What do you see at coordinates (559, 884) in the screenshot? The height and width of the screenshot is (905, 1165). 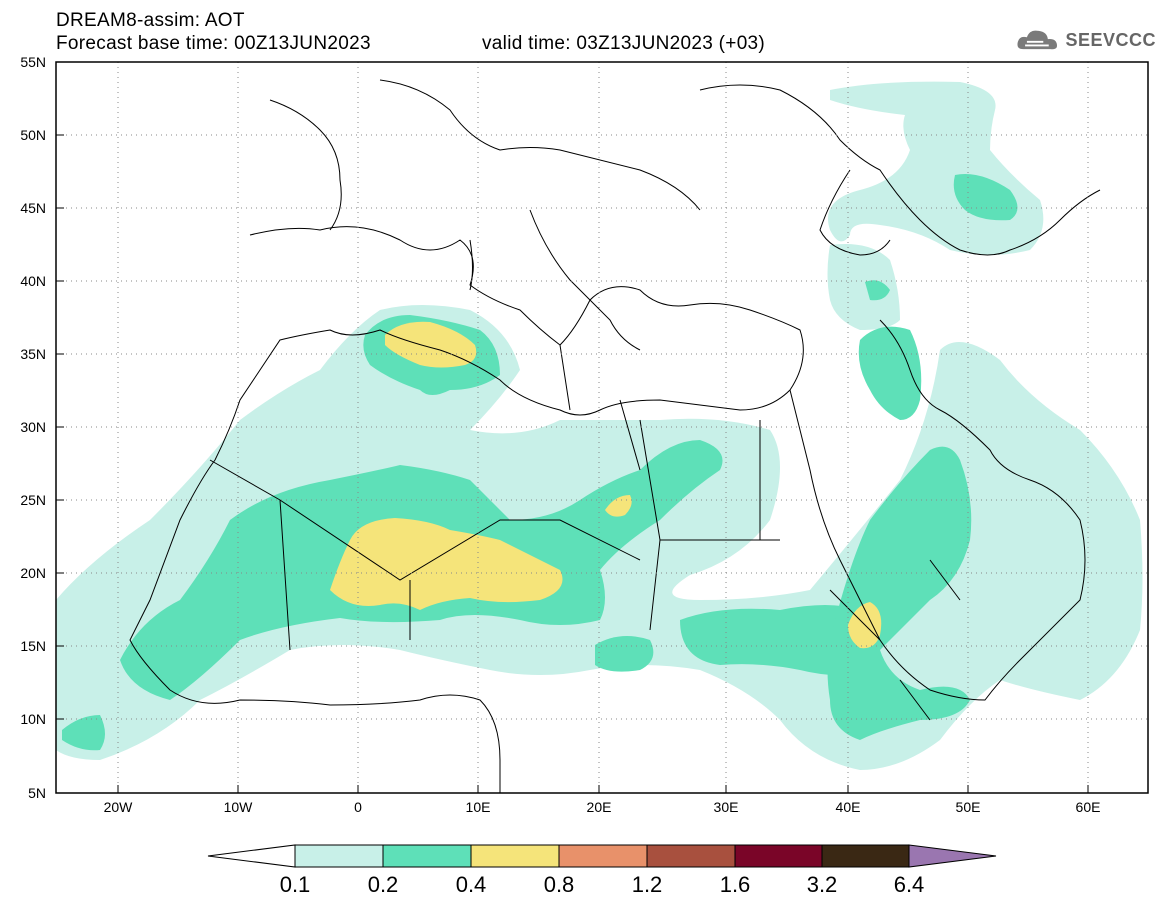 I see `colorbar-label-3: 0.8` at bounding box center [559, 884].